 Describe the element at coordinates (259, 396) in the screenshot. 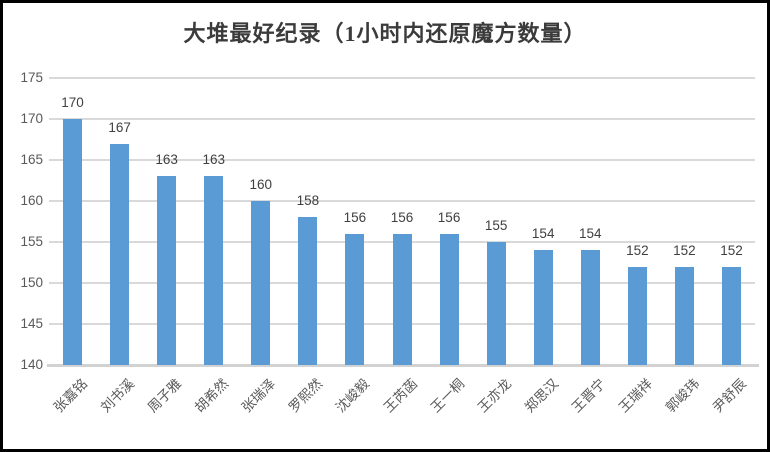

I see `x-axis-category-label: 张瑞泽` at that location.